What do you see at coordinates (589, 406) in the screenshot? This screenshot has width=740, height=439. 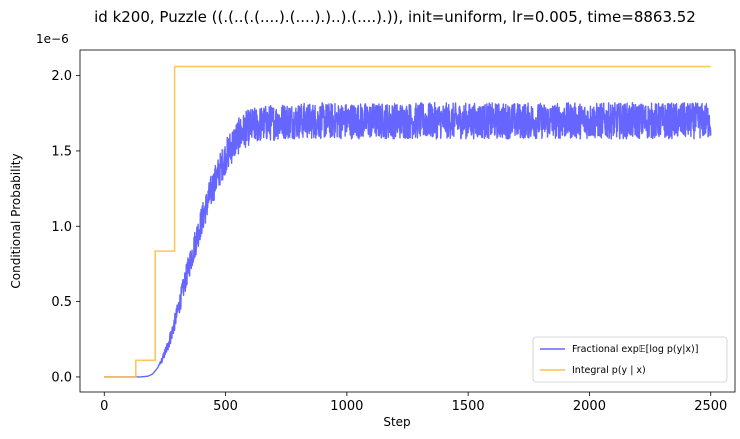 I see `x-tick-label: 2000` at bounding box center [589, 406].